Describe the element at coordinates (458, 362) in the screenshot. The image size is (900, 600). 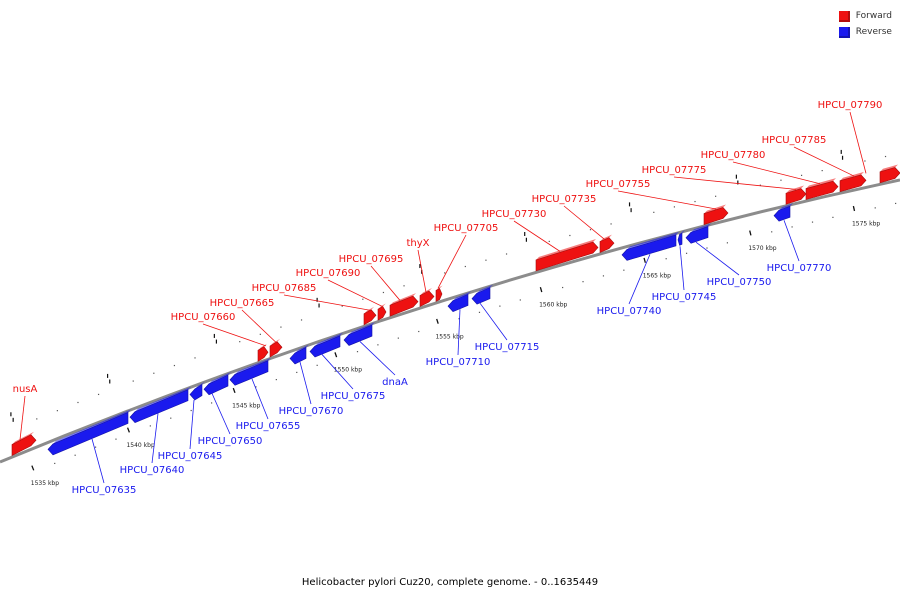
I see `gene-label: HPCU_07710` at that location.